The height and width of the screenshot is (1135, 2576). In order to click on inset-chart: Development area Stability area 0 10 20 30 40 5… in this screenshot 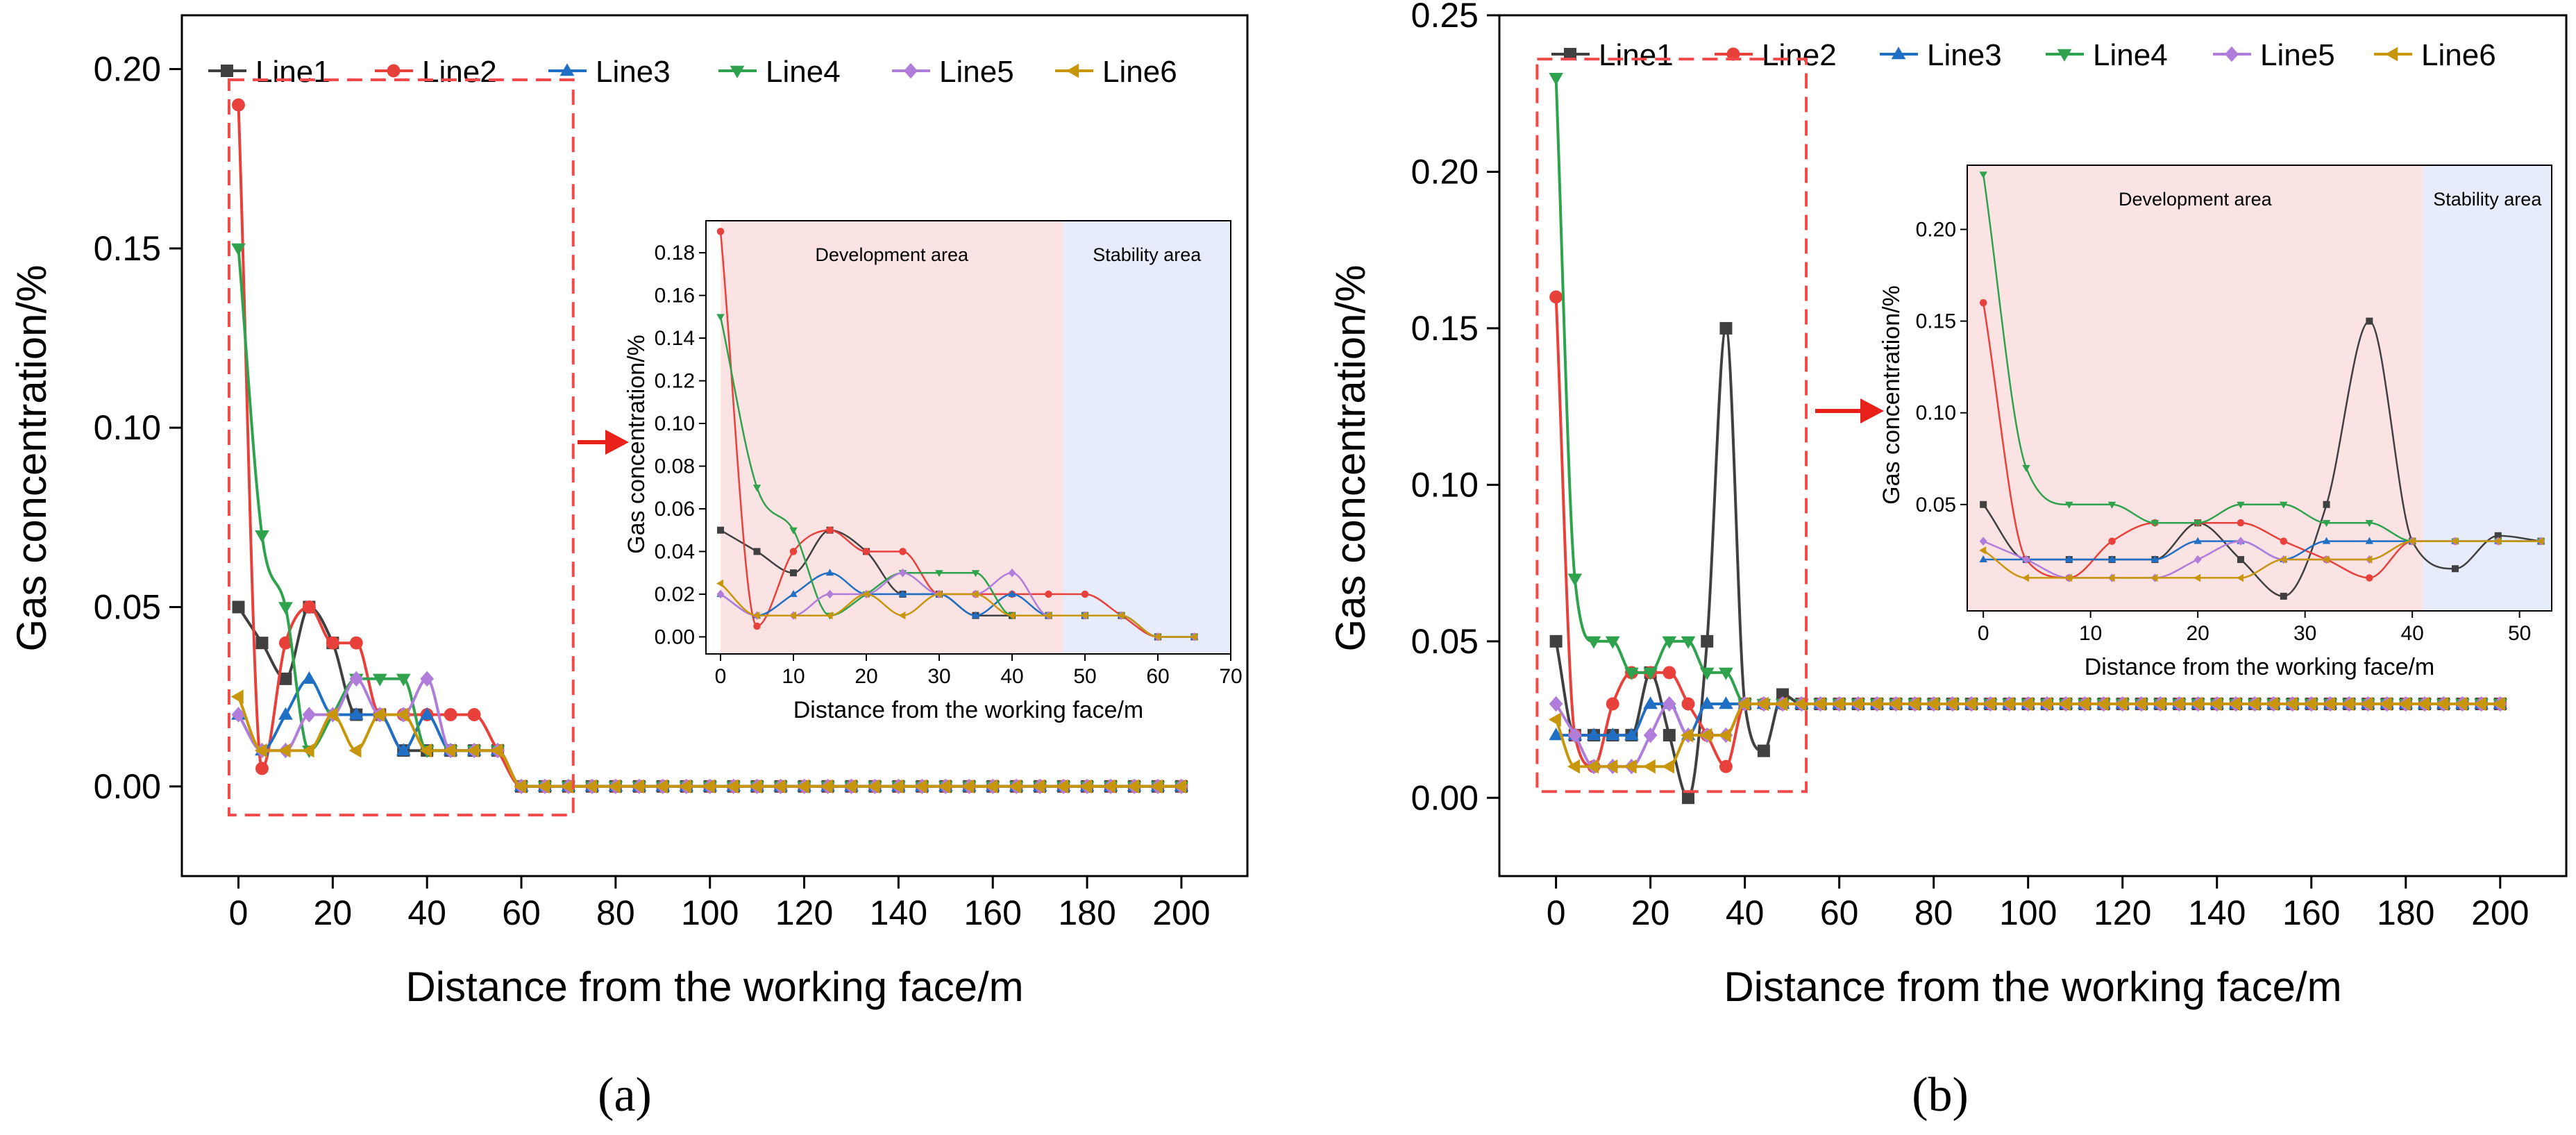, I will do `click(933, 472)`.